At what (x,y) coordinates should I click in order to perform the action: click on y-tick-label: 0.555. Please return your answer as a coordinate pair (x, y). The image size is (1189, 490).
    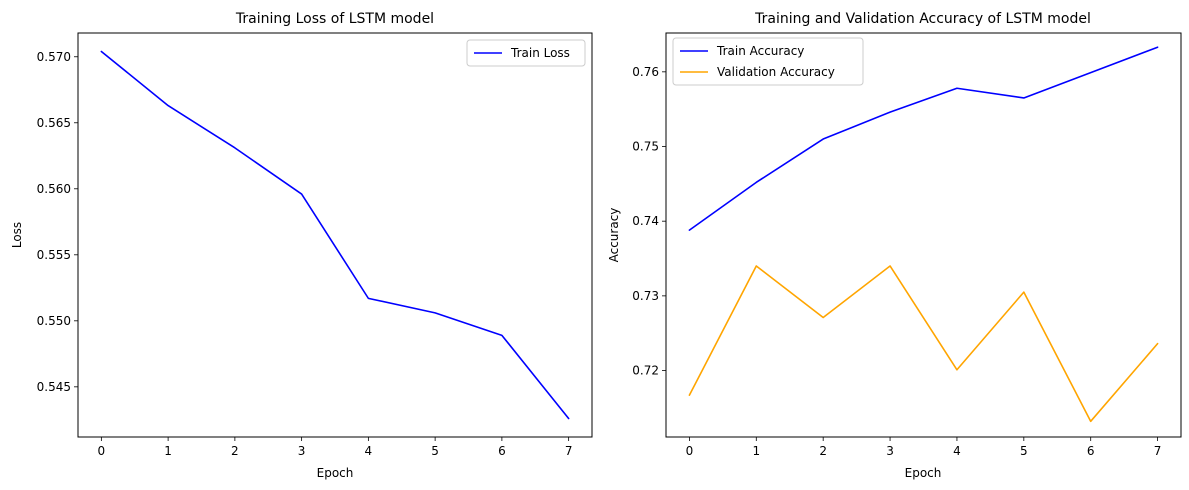
    Looking at the image, I should click on (54, 255).